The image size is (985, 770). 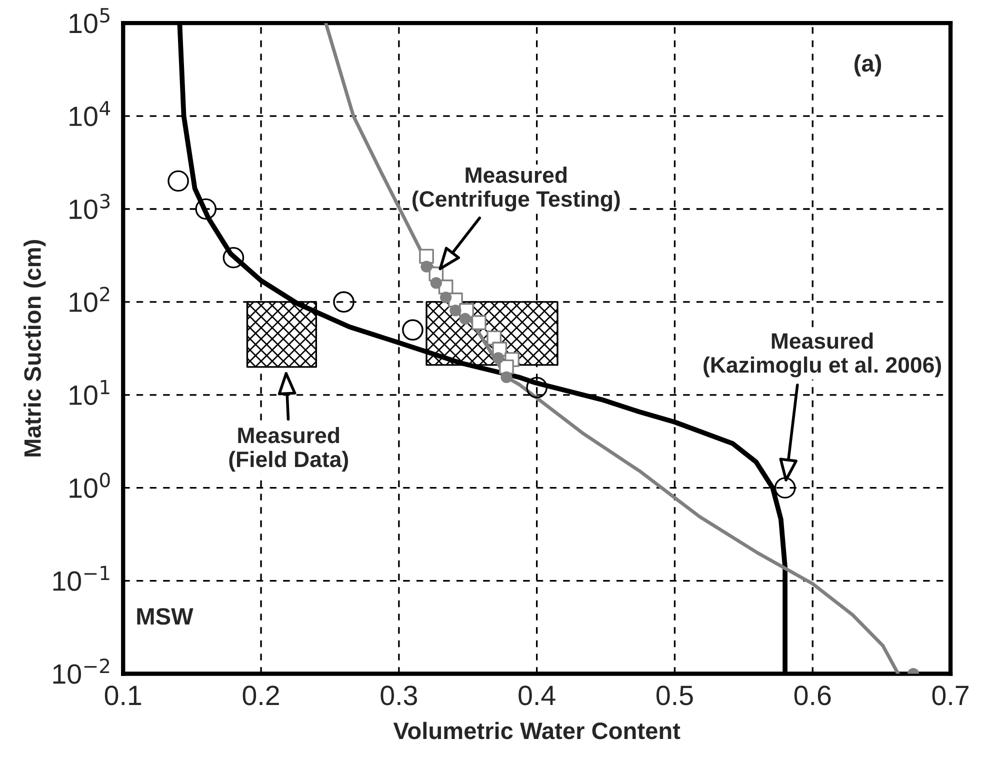 I want to click on annotation: Measured (Centrifuge Testing), so click(x=516, y=189).